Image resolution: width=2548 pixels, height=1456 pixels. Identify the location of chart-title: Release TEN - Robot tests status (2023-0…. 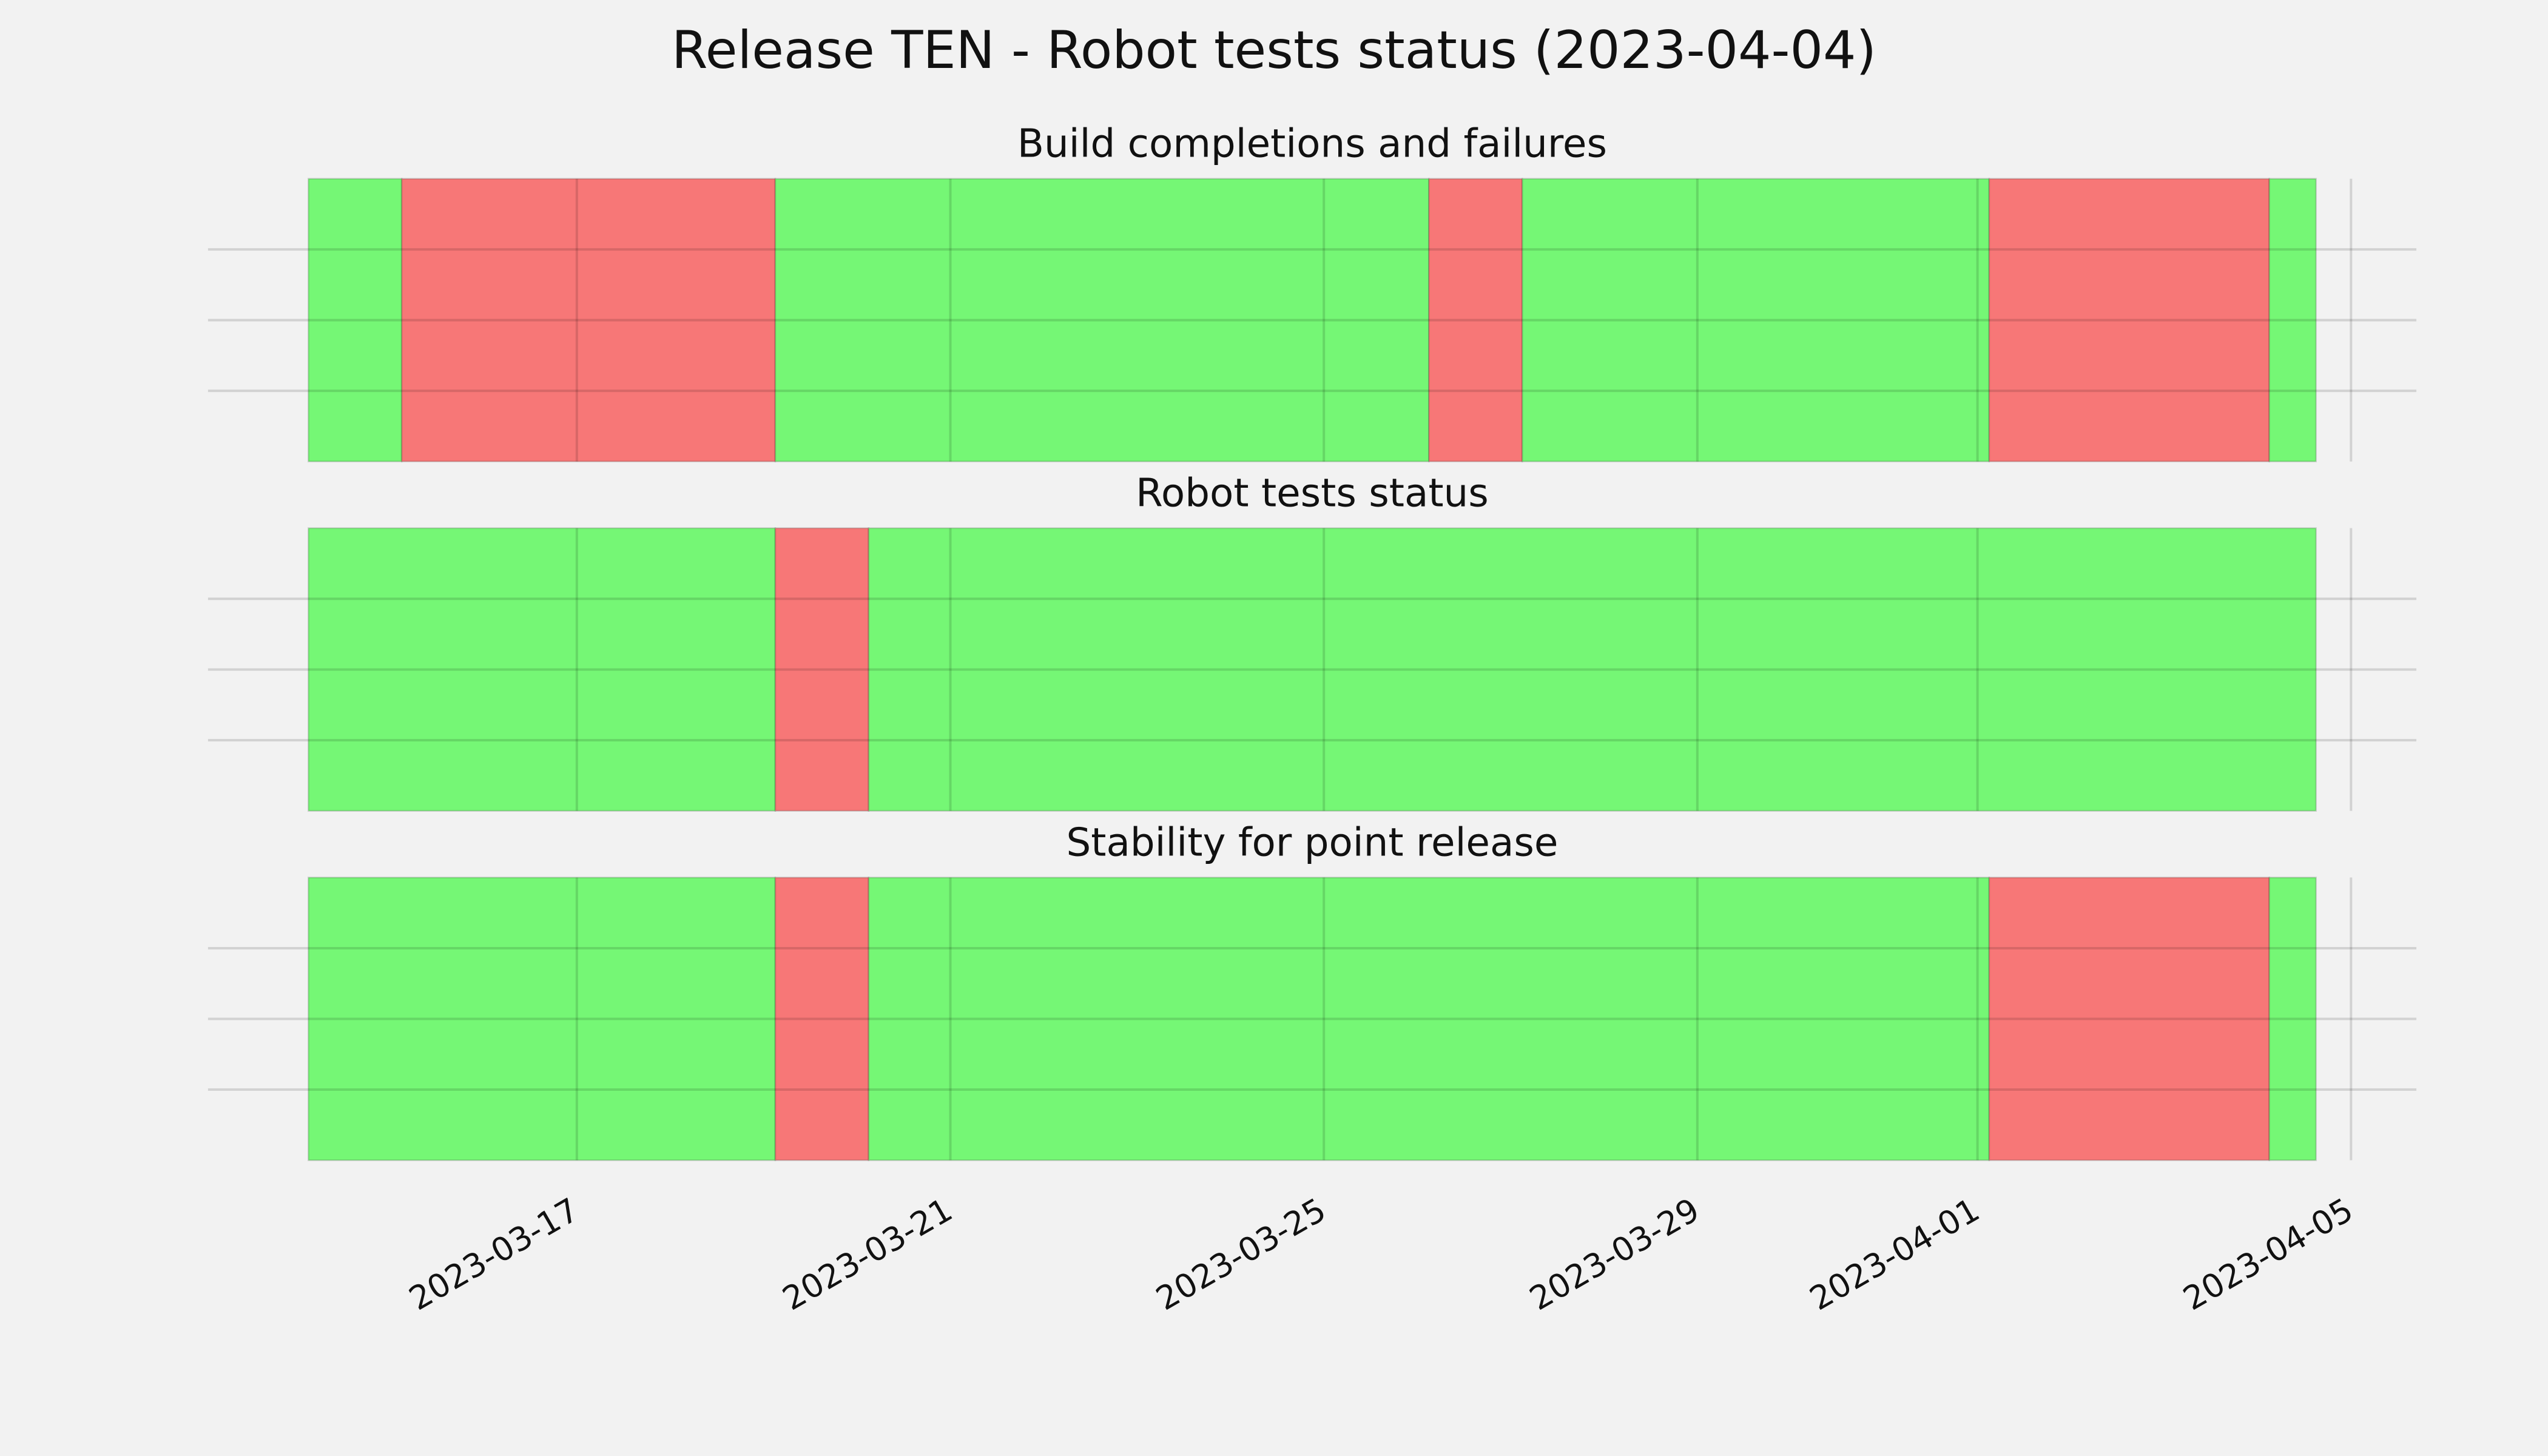
(1274, 50).